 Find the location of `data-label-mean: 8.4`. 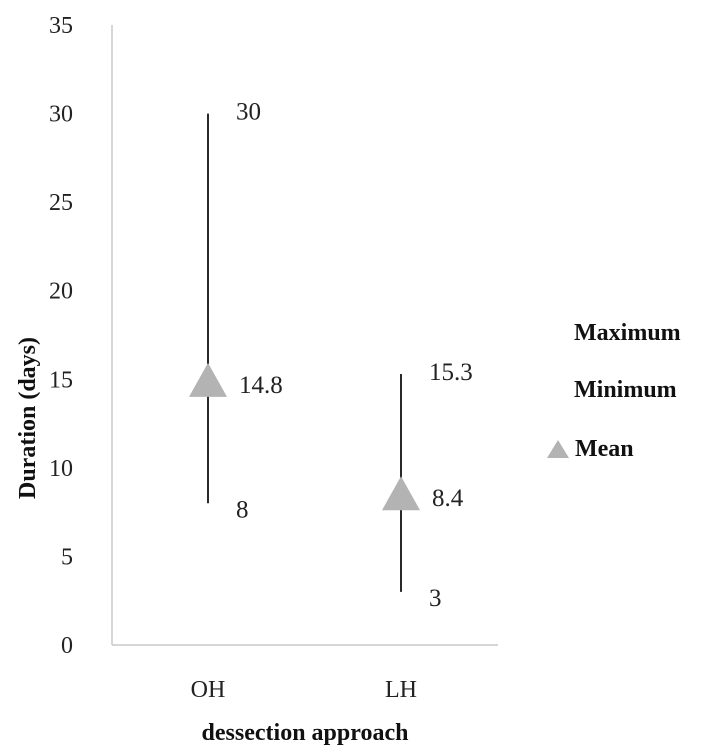

data-label-mean: 8.4 is located at coordinates (448, 498).